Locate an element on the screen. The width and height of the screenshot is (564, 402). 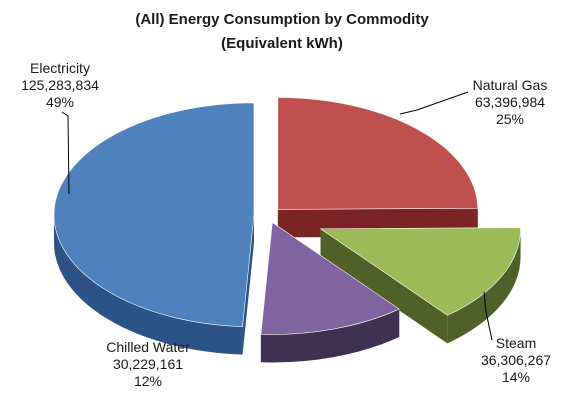
label-value-electricity: 125,283,834 is located at coordinates (60, 85).